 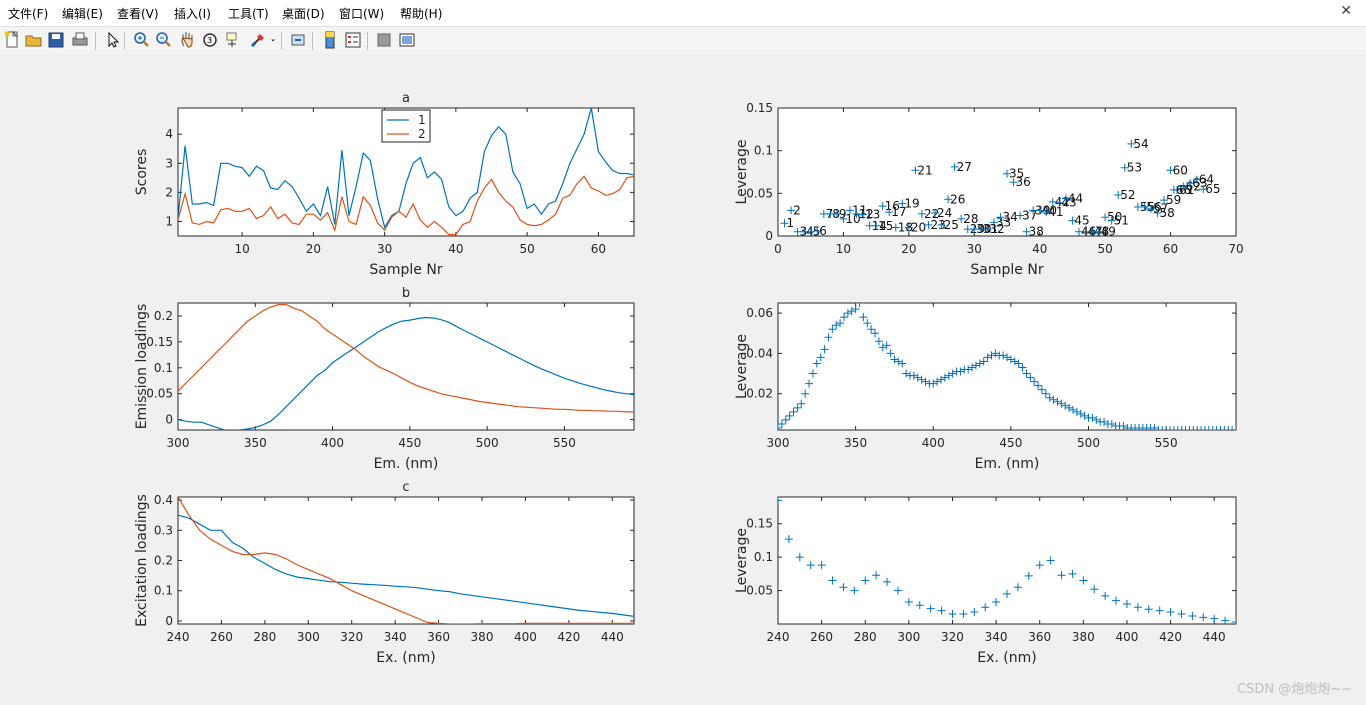 What do you see at coordinates (142, 40) in the screenshot?
I see `zoom-in-icon` at bounding box center [142, 40].